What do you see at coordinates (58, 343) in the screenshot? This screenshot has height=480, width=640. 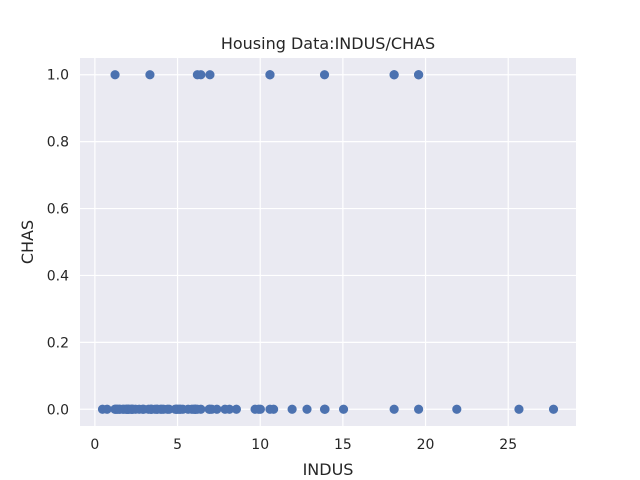 I see `y-tick-label: 0.2` at bounding box center [58, 343].